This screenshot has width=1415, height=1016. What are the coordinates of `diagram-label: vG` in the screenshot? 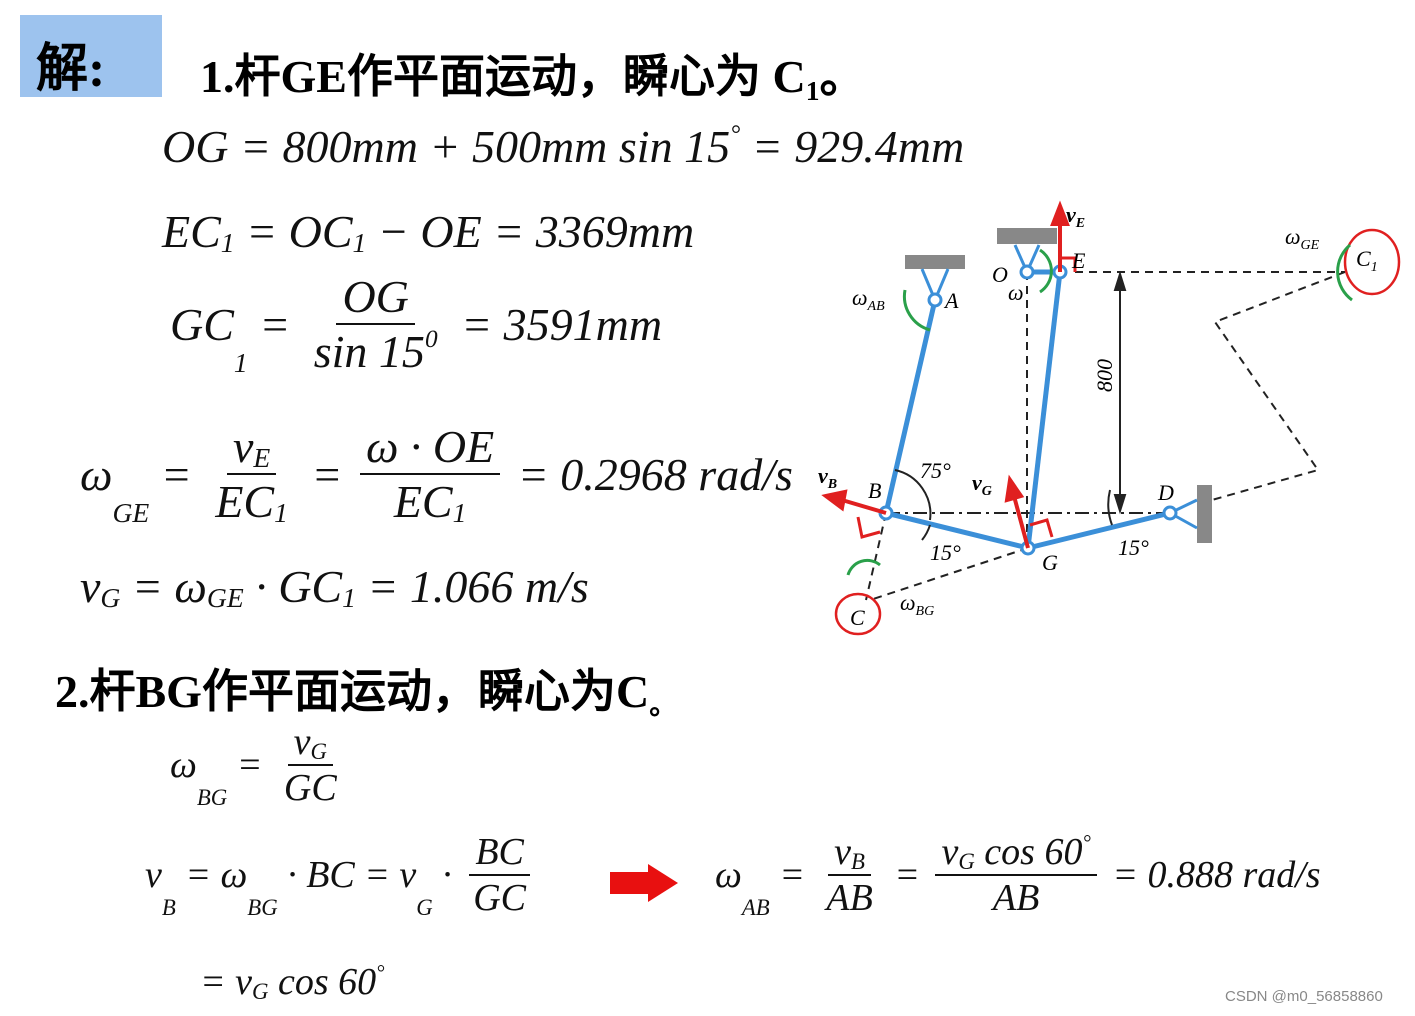 It's located at (982, 484).